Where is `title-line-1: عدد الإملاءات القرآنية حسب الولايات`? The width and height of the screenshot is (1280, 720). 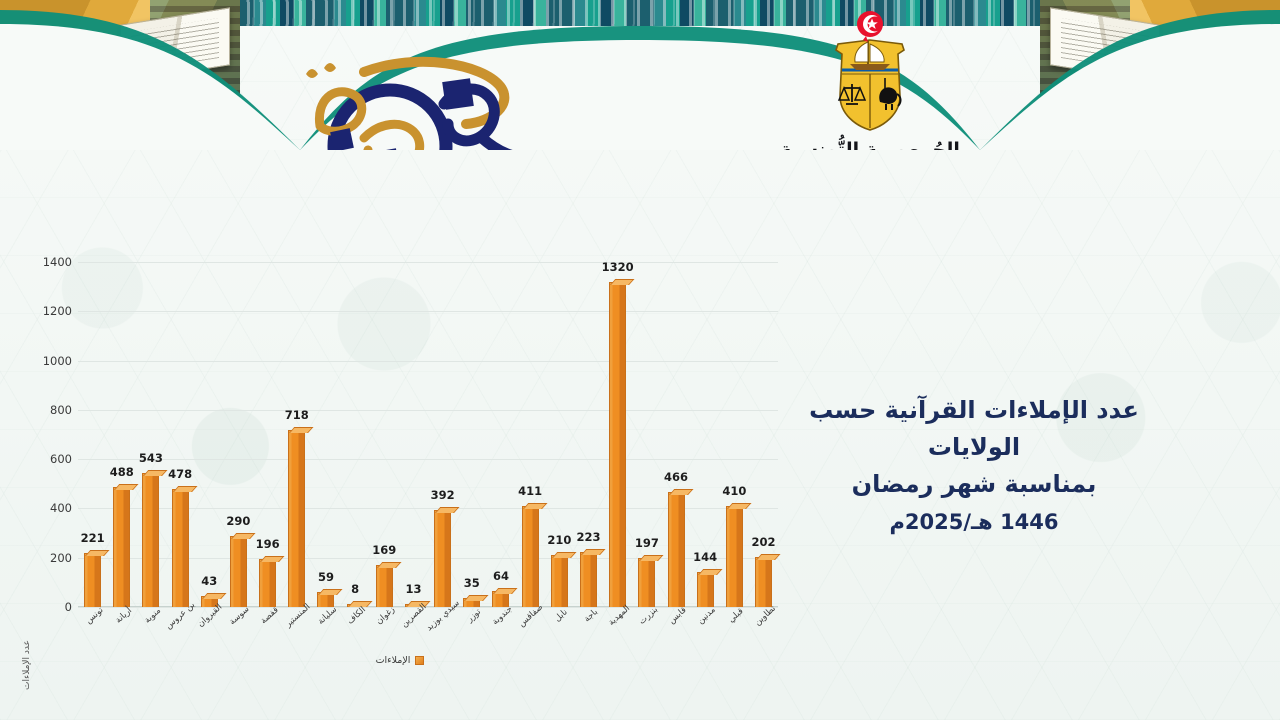
title-line-1: عدد الإملاءات القرآنية حسب الولايات is located at coordinates (974, 429).